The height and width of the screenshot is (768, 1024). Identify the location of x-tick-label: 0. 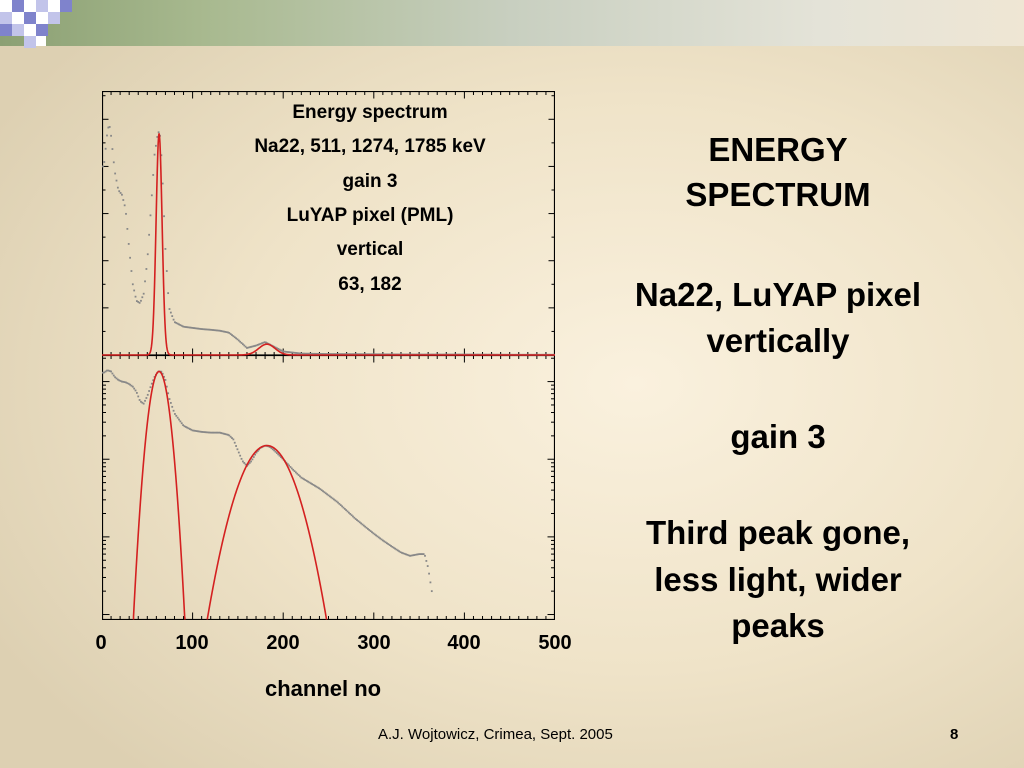
(101, 643).